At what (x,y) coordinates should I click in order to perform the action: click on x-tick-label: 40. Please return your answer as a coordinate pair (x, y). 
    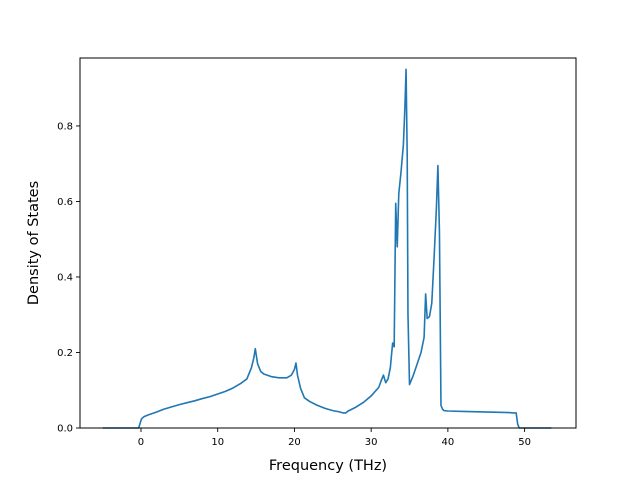
    Looking at the image, I should click on (448, 442).